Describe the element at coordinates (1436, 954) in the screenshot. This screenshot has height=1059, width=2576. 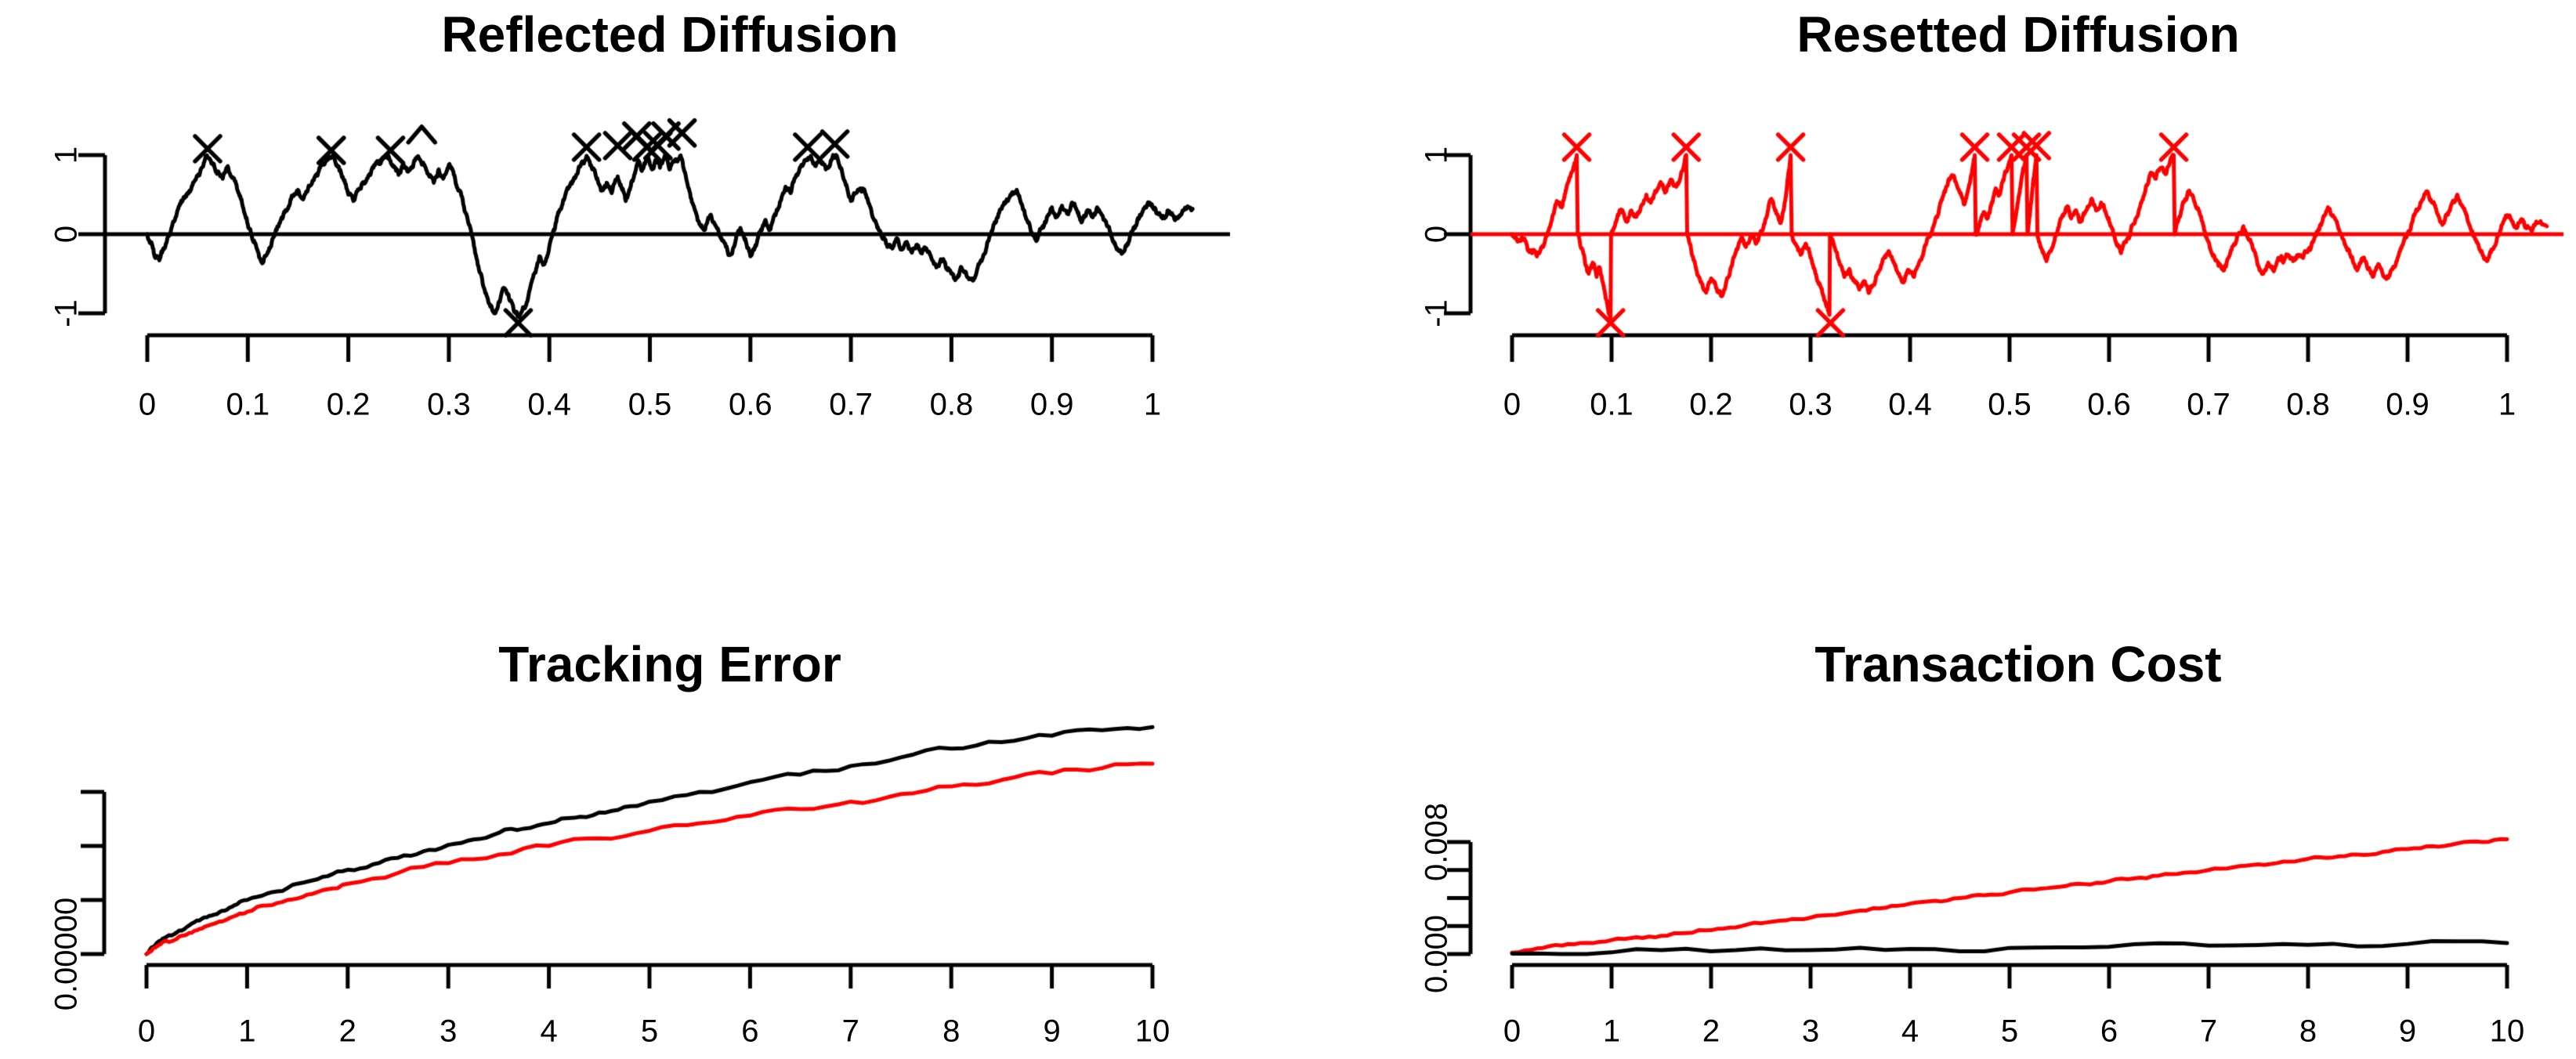
I see `transaction-cost-y-tick-label: 0.000` at that location.